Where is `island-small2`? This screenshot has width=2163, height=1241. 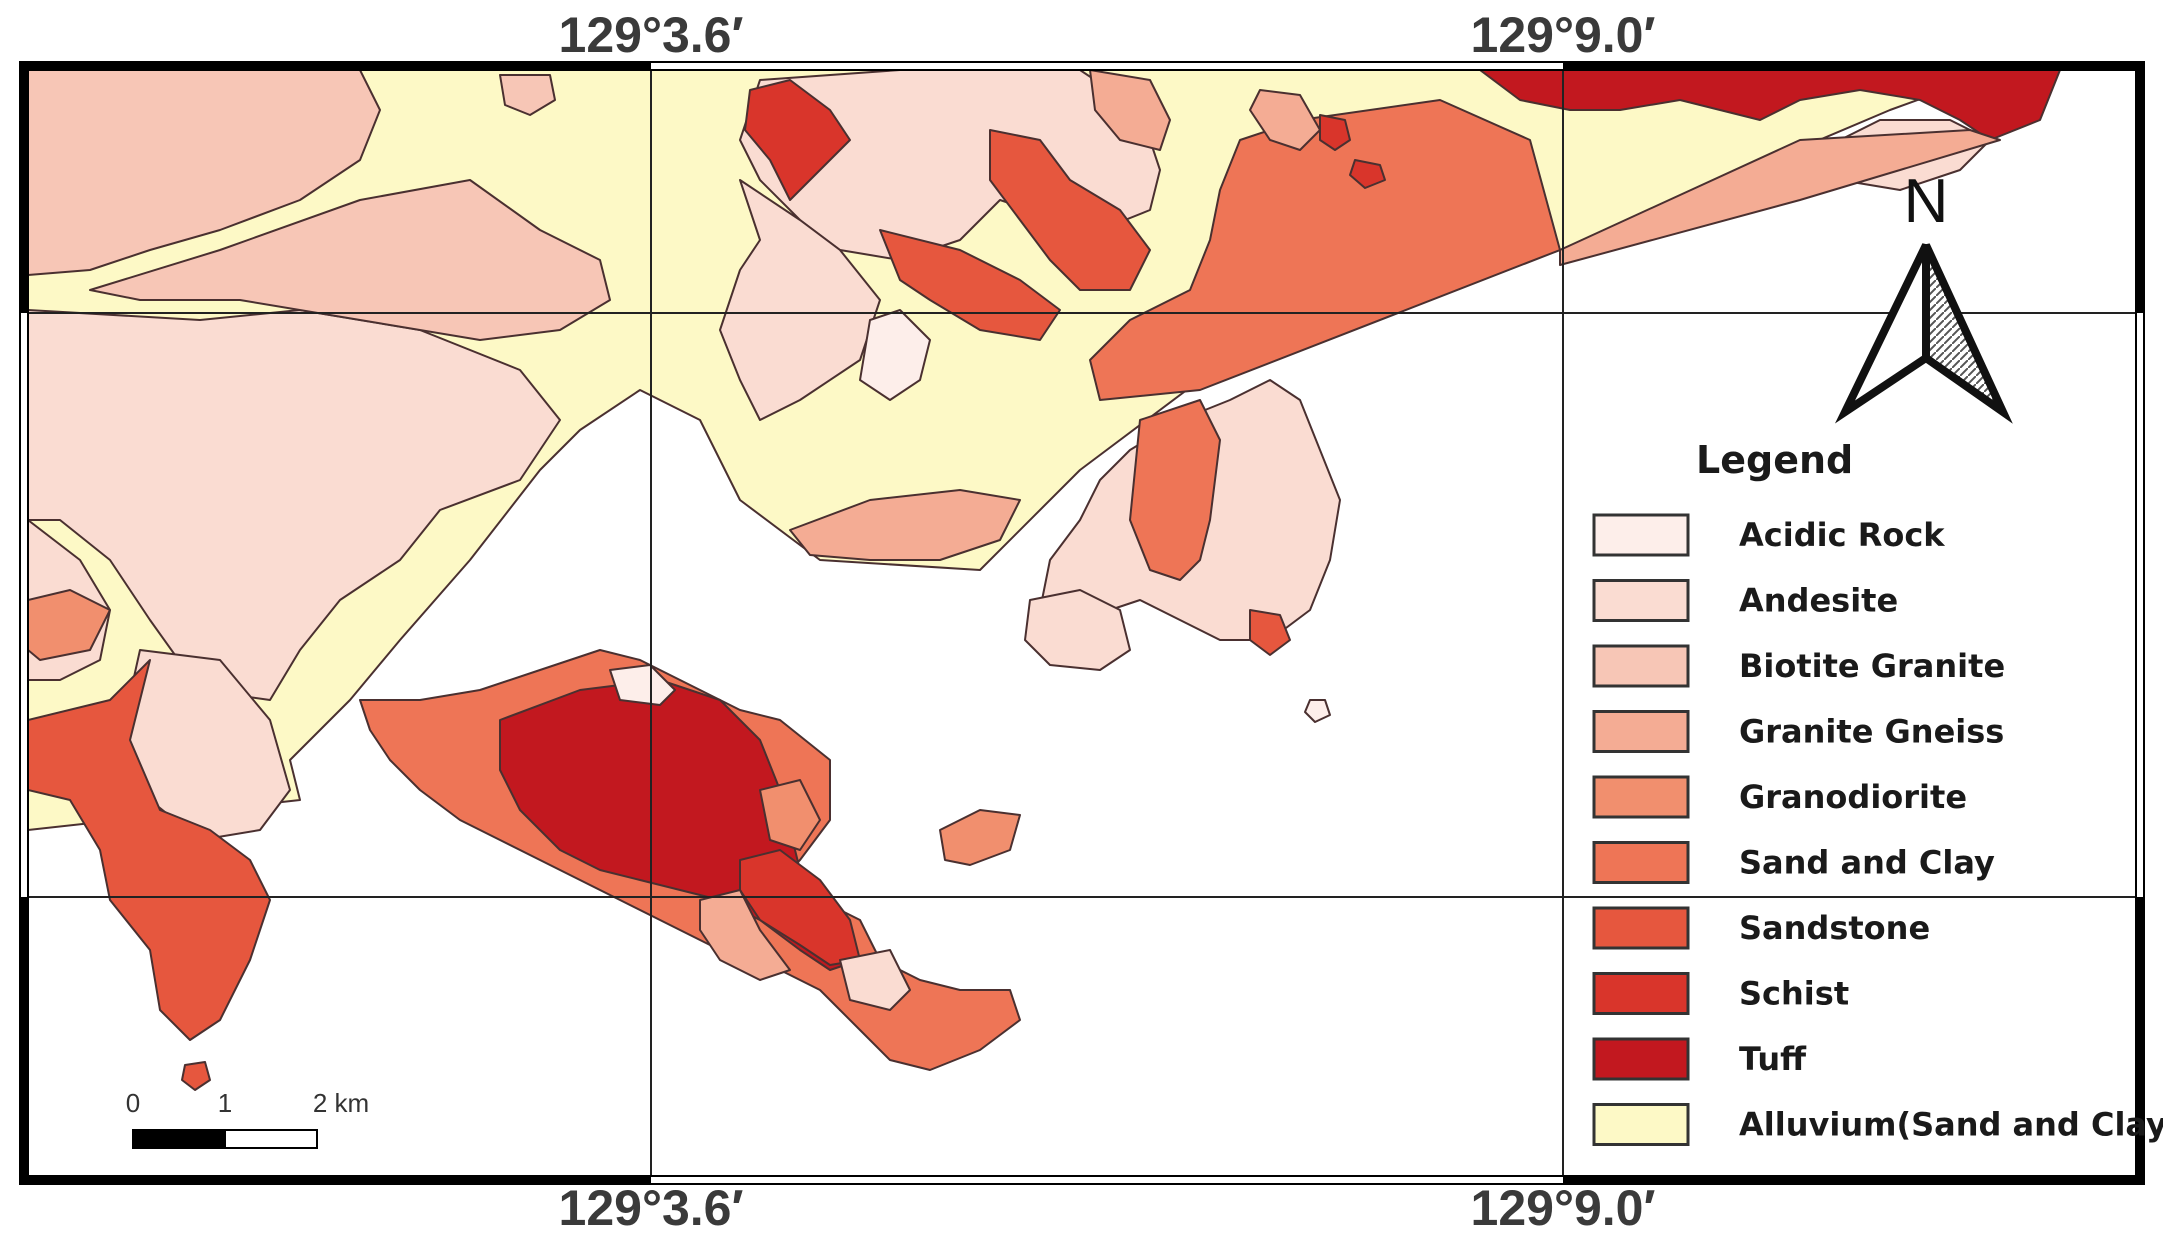 island-small2 is located at coordinates (1317, 711).